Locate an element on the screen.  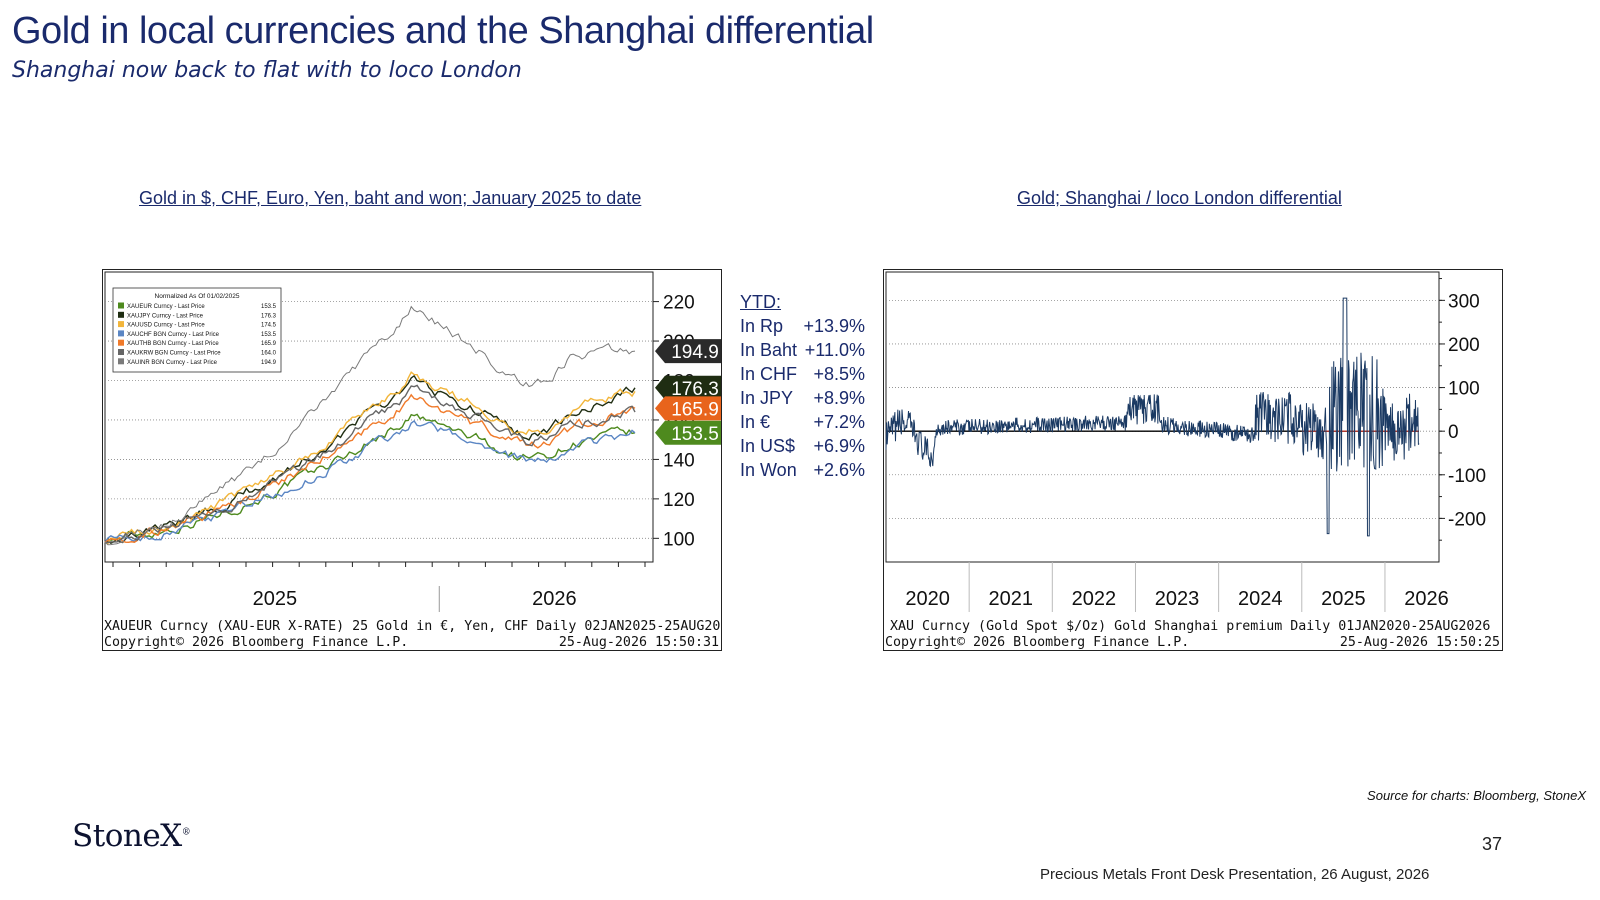
end-value-tag: 194.9 is located at coordinates (688, 351).